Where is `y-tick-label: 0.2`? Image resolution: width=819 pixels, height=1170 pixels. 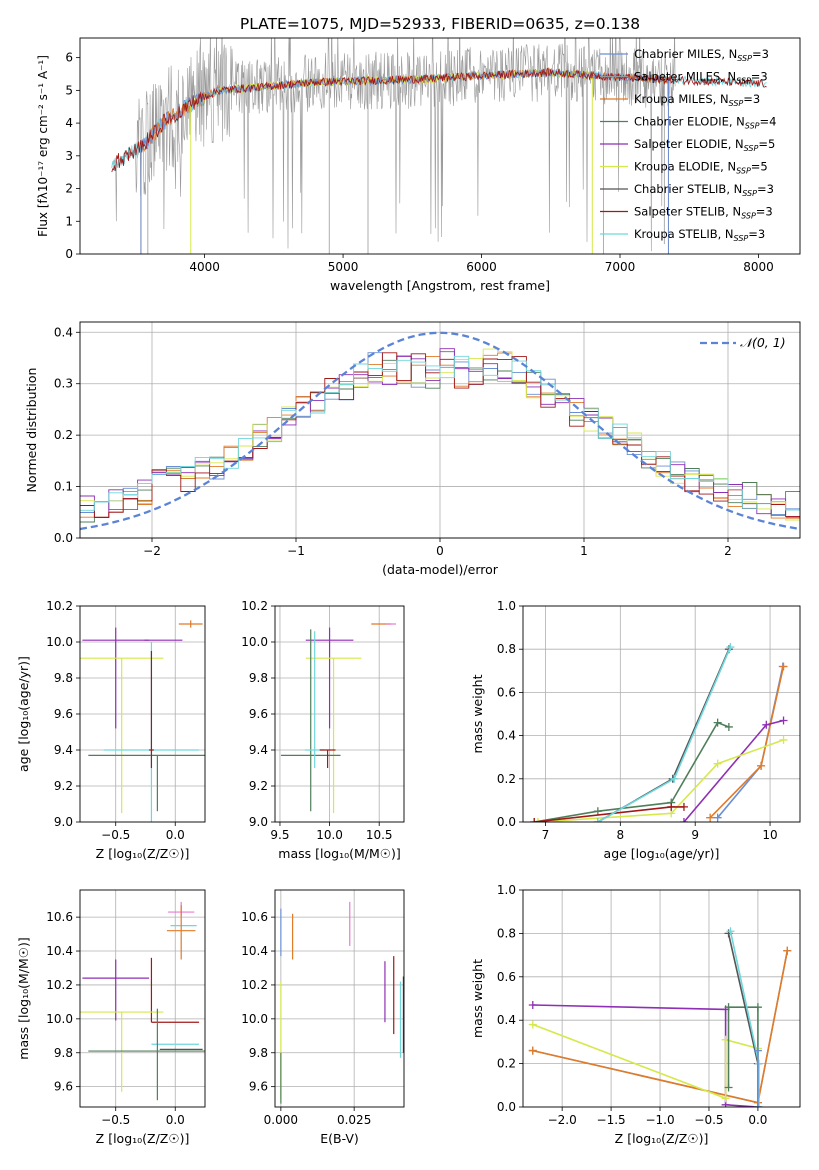
y-tick-label: 0.2 is located at coordinates (63, 435).